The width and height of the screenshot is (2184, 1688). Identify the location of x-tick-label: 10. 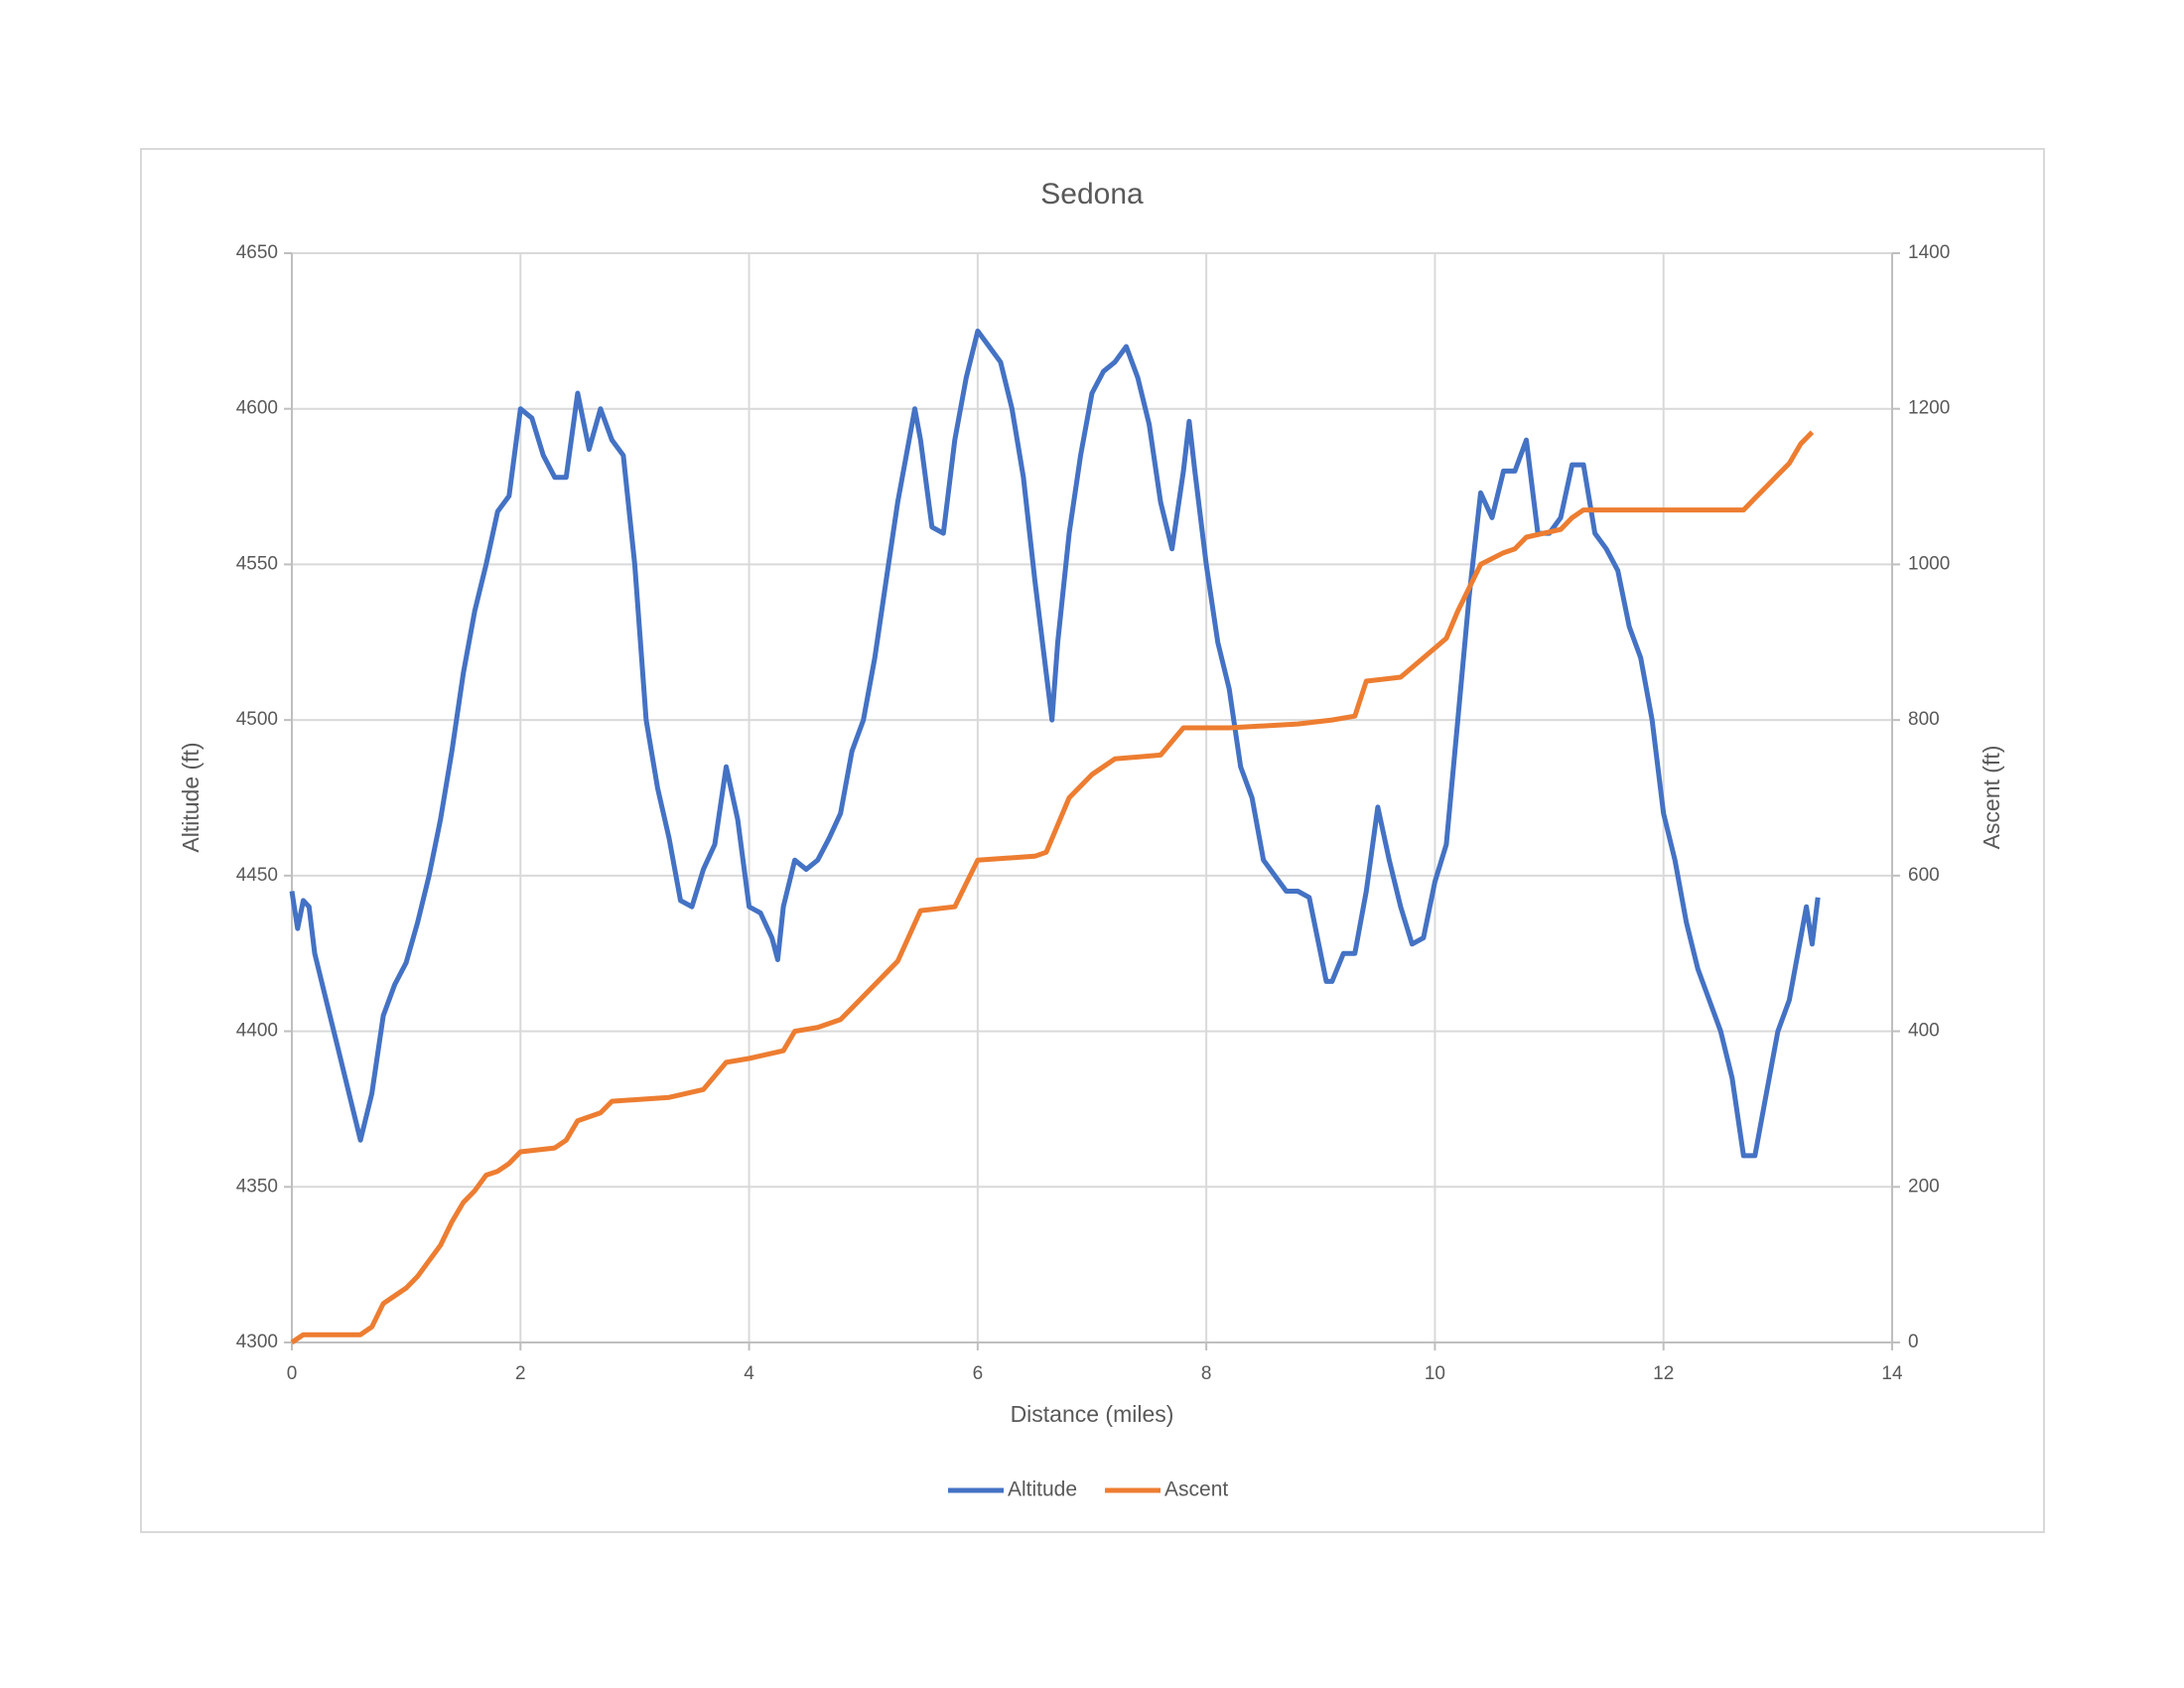
(1435, 1373).